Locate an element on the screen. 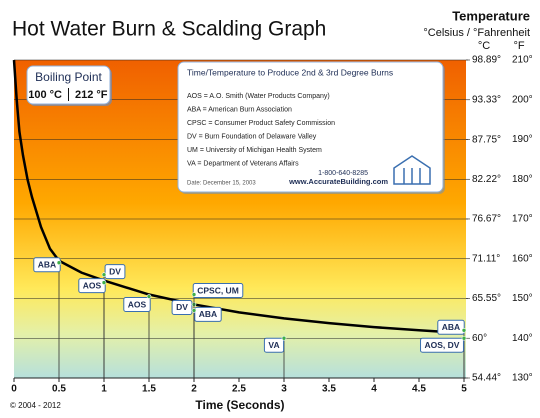  x-tick-label: 0 is located at coordinates (14, 389).